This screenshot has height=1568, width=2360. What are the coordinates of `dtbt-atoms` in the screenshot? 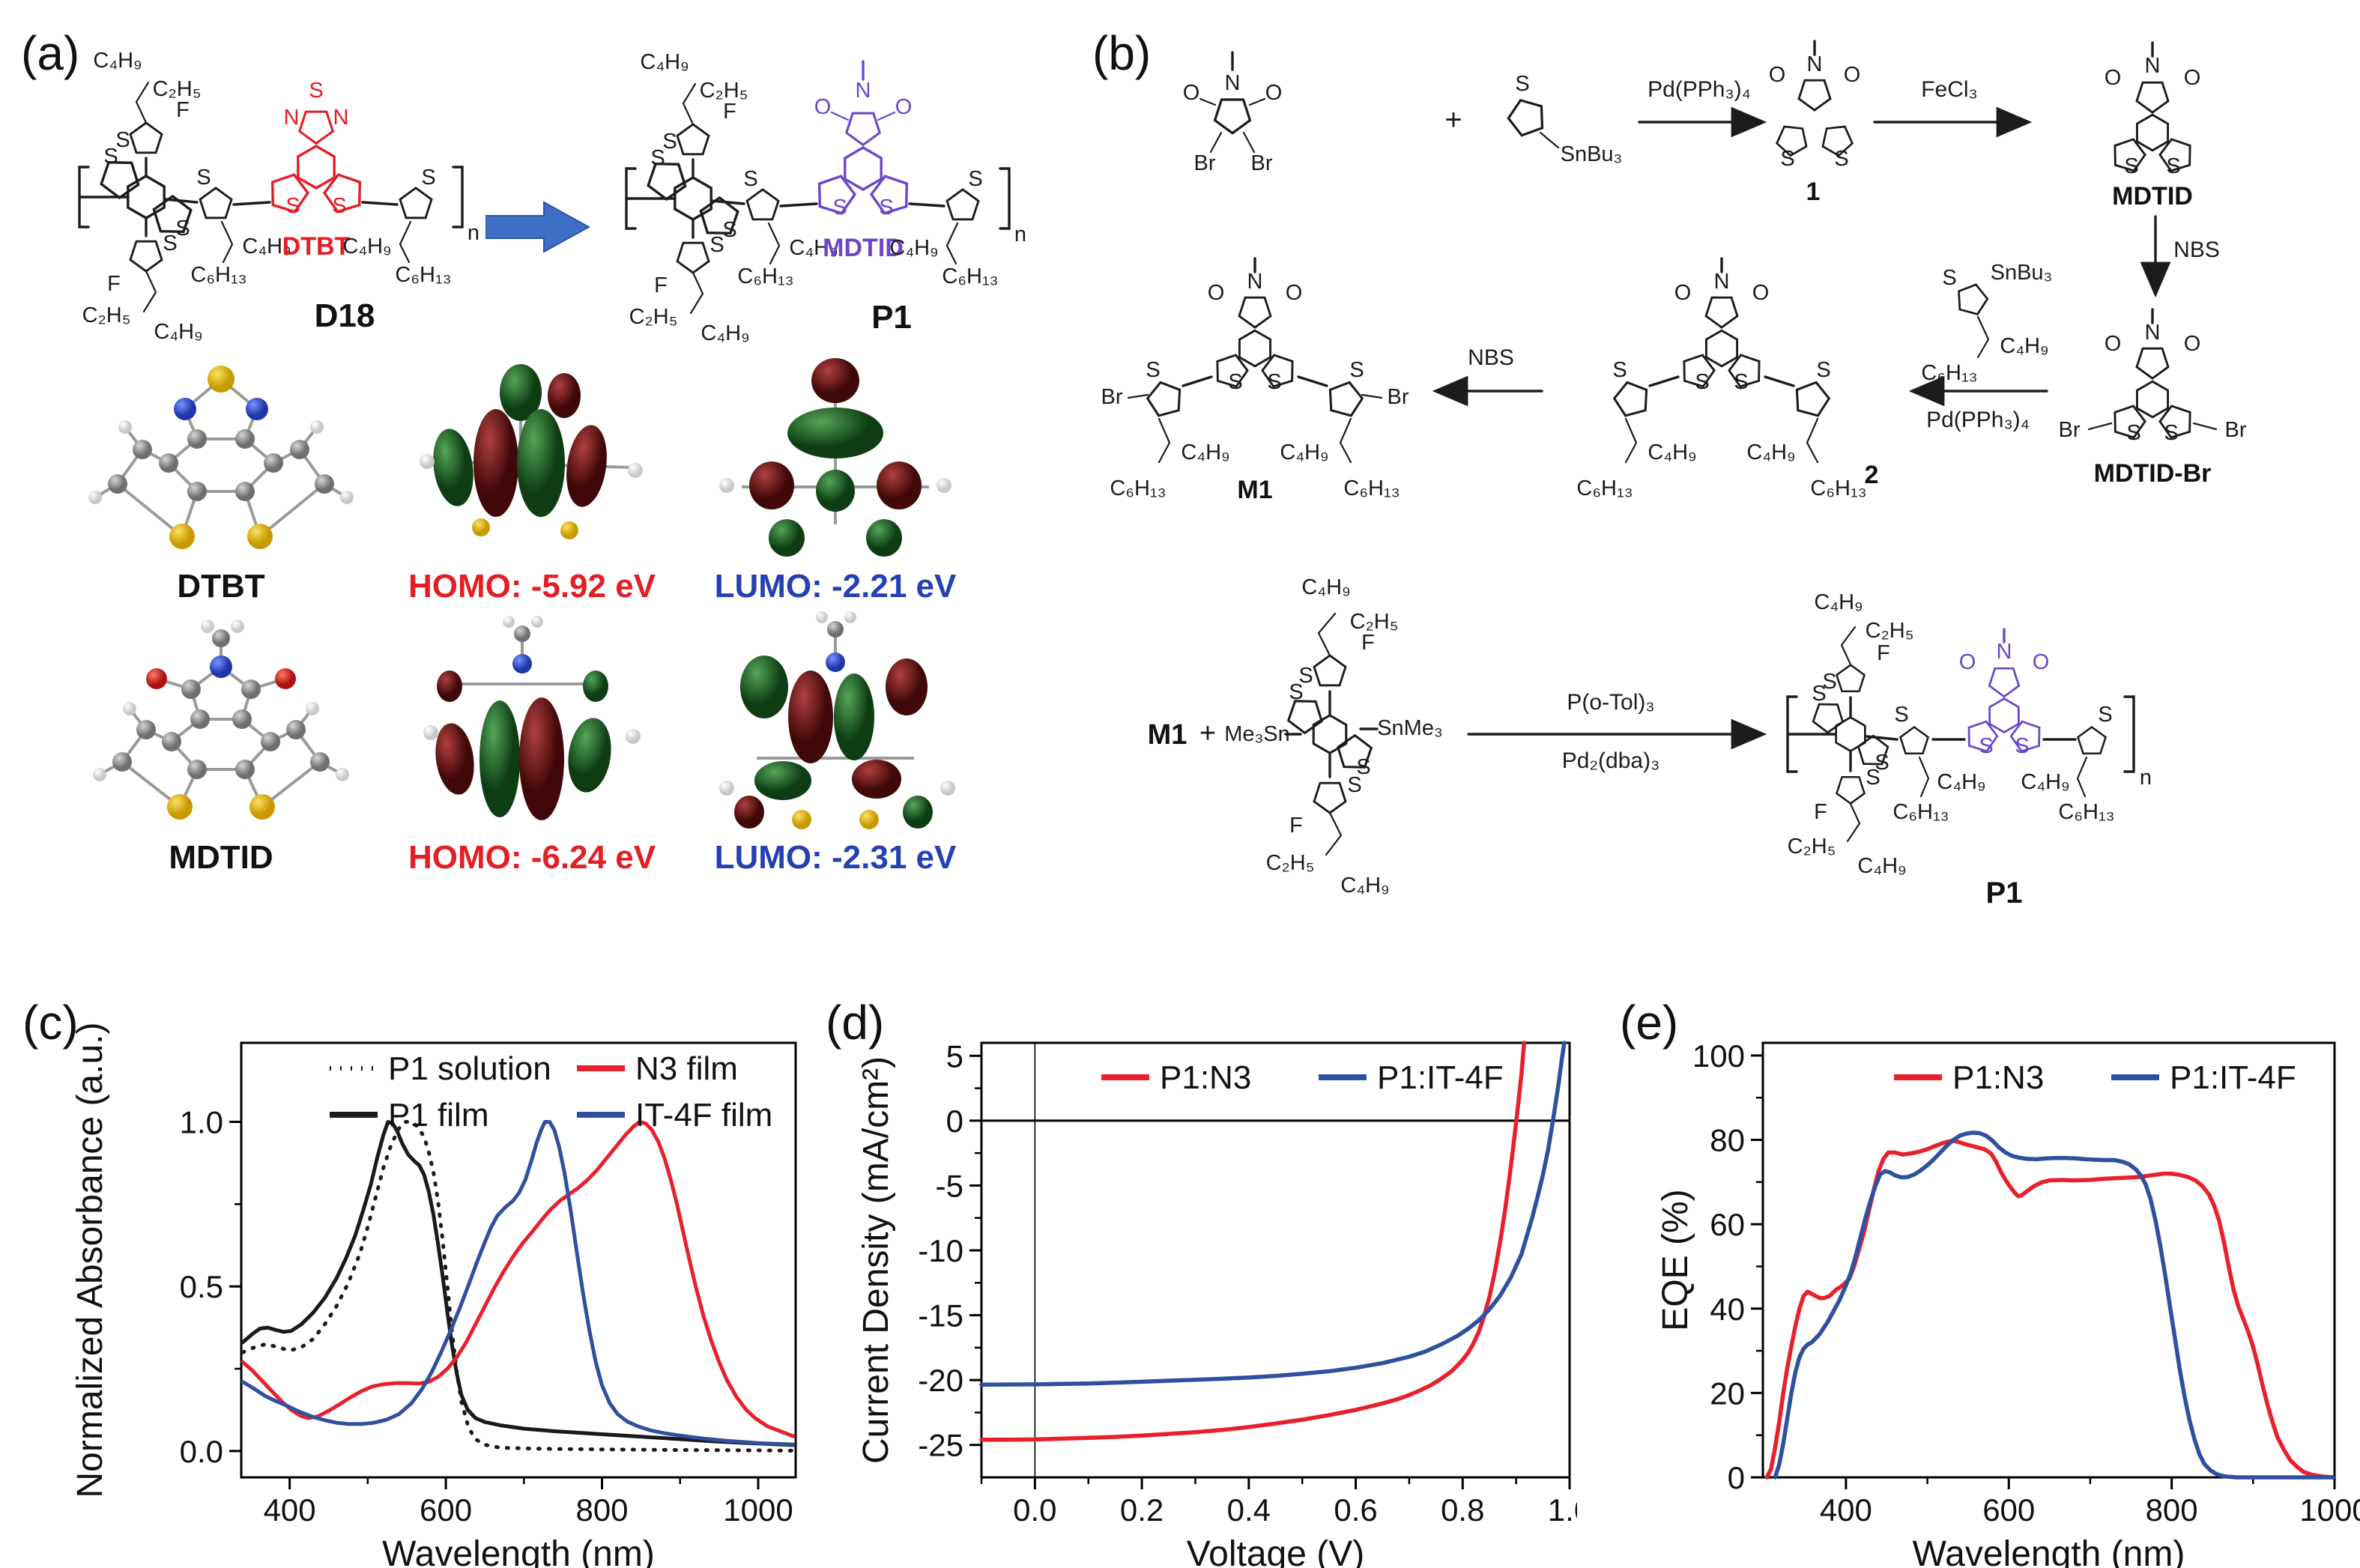 It's located at (221, 457).